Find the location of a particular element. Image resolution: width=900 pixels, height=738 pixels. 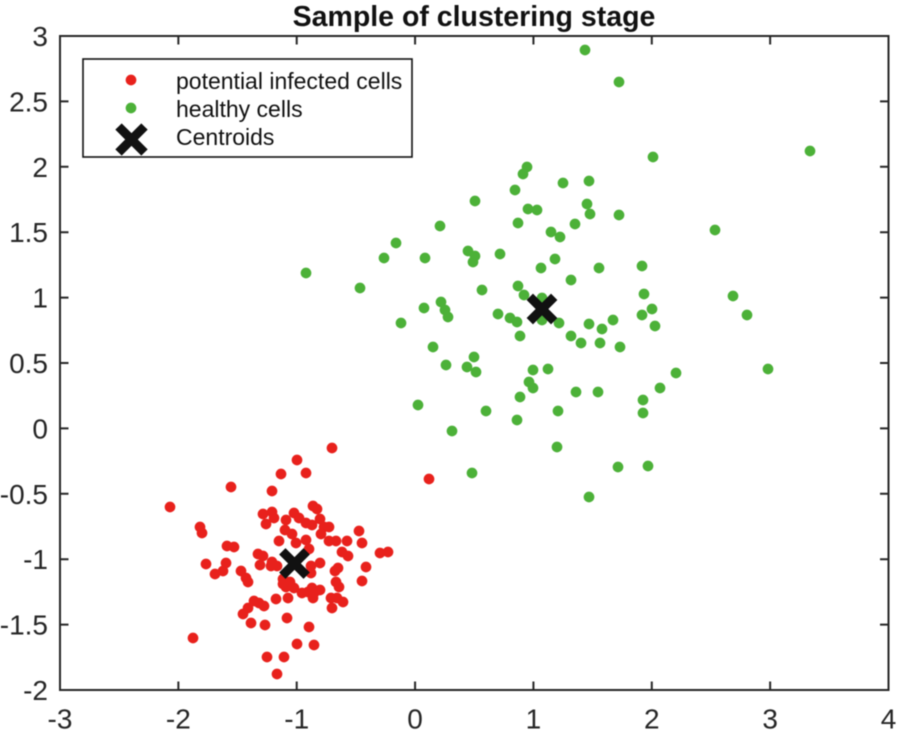

svg-text: potential infected cells is located at coordinates (289, 81).